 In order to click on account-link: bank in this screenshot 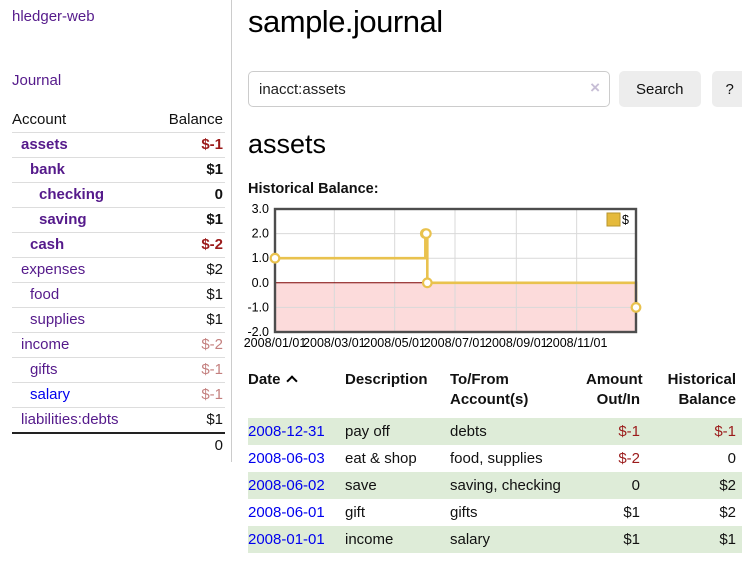, I will do `click(48, 169)`.